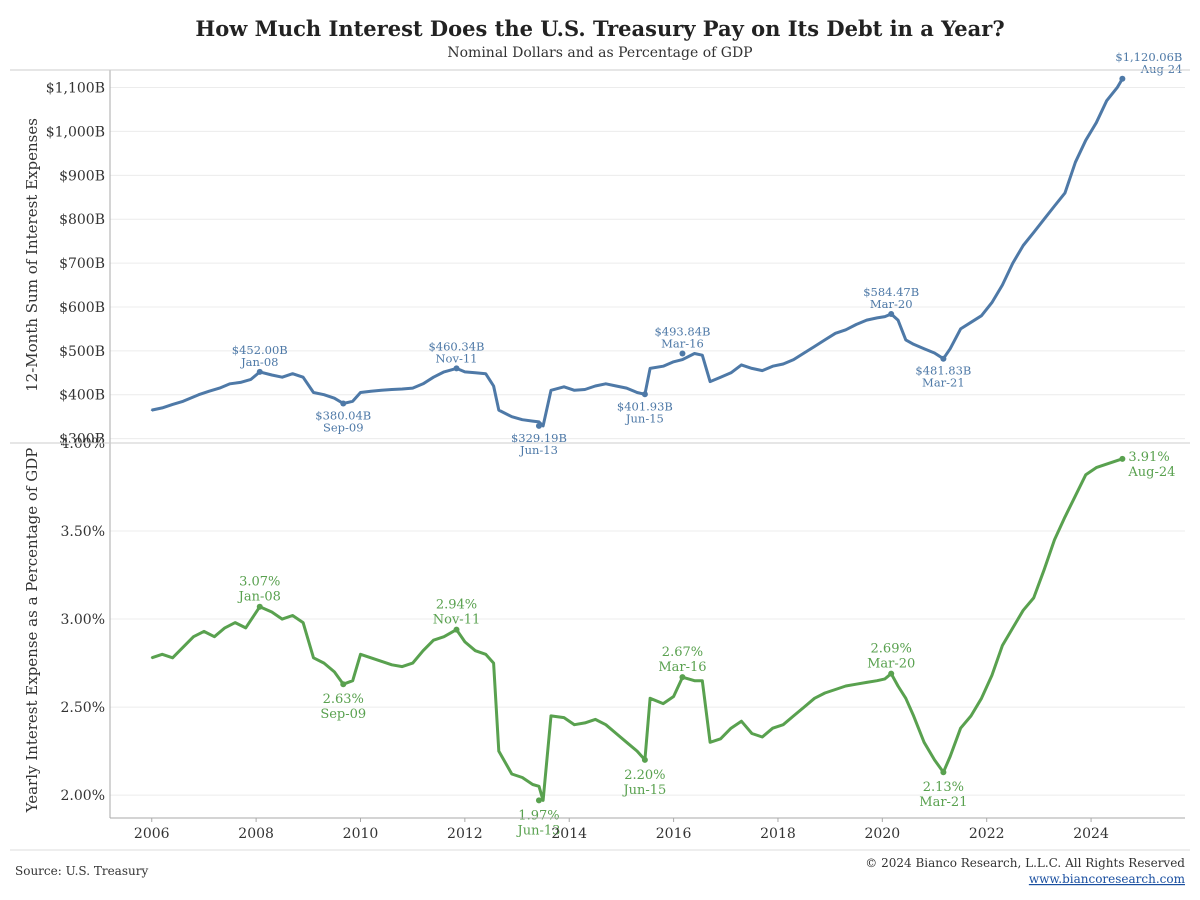 The width and height of the screenshot is (1200, 900). I want to click on annotation-date-bottom: Mar-21, so click(943, 802).